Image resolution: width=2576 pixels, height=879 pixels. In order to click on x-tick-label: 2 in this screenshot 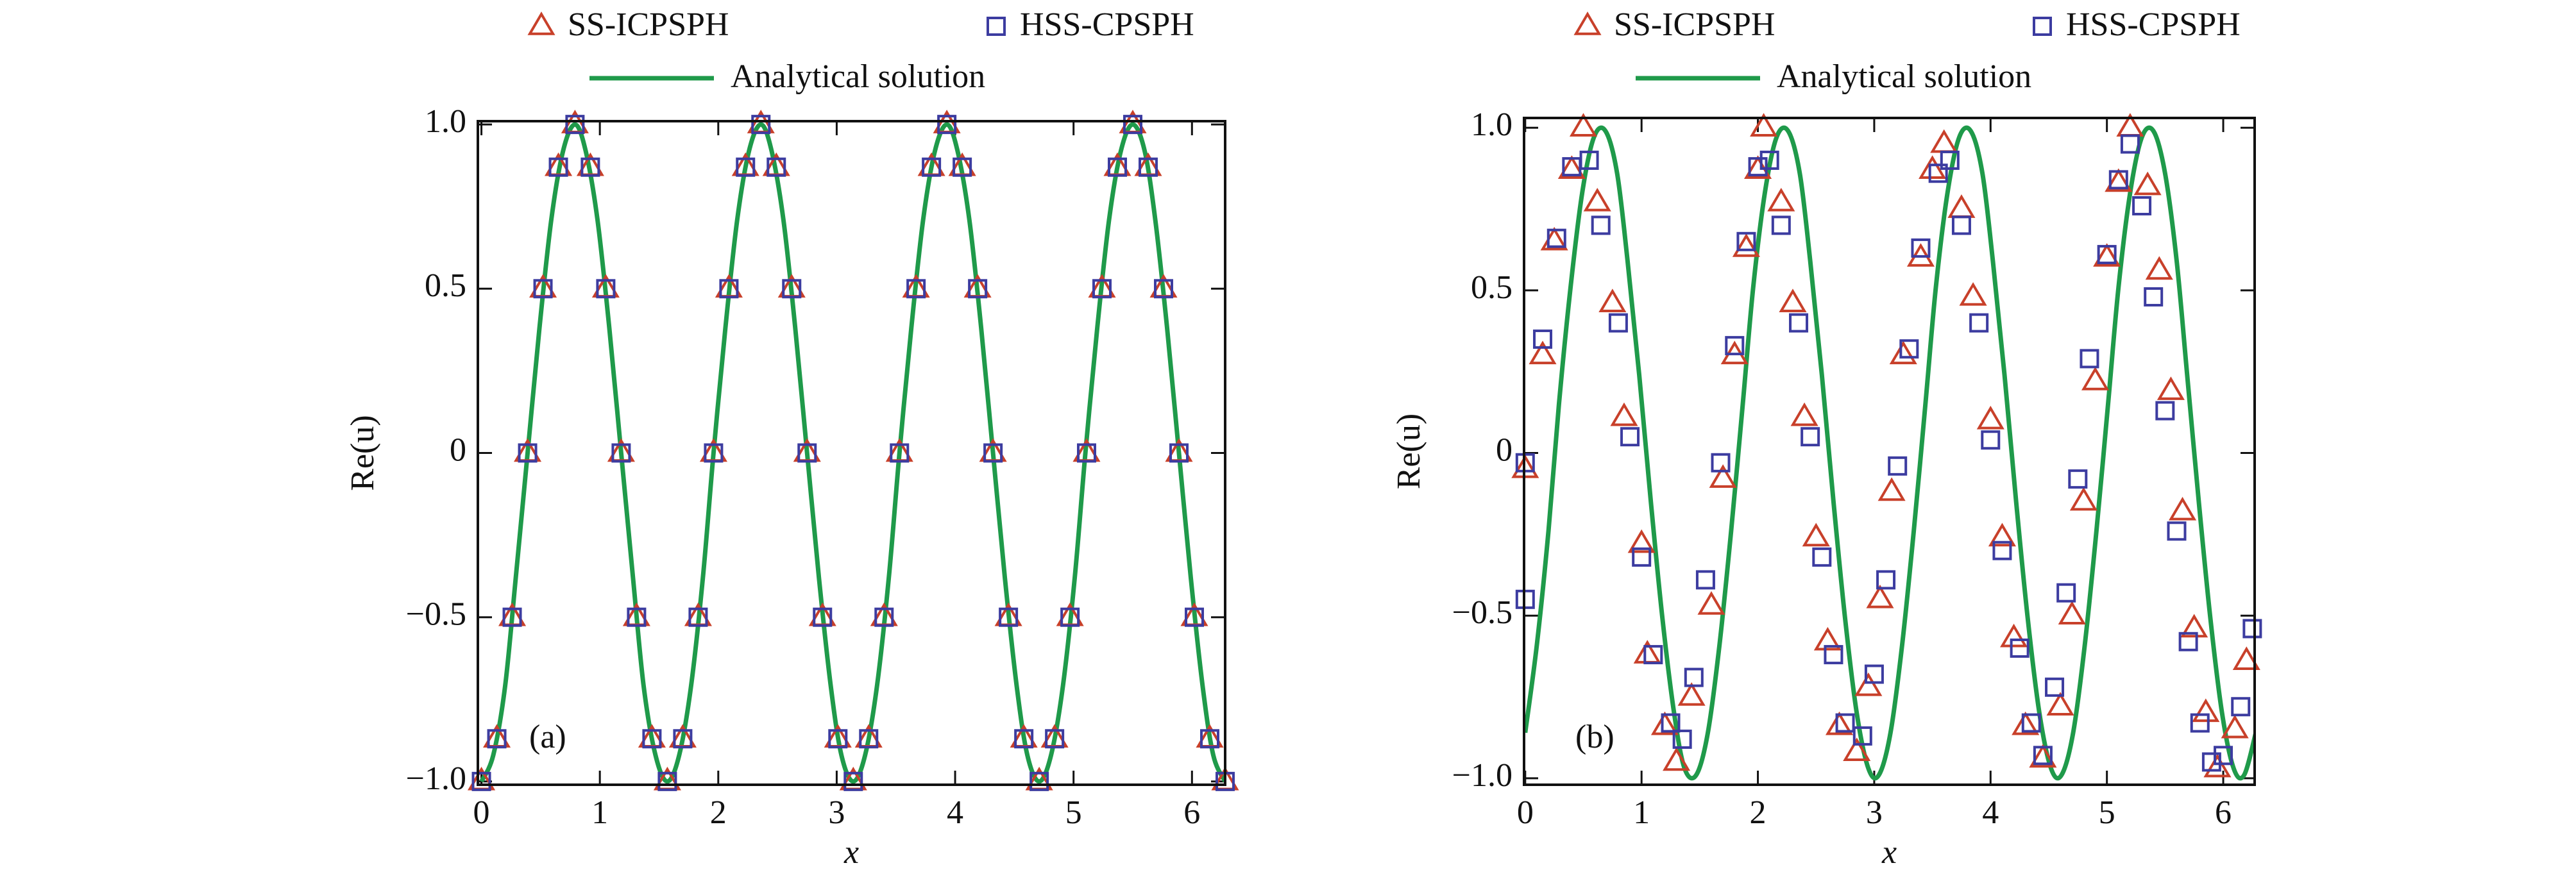, I will do `click(1758, 812)`.